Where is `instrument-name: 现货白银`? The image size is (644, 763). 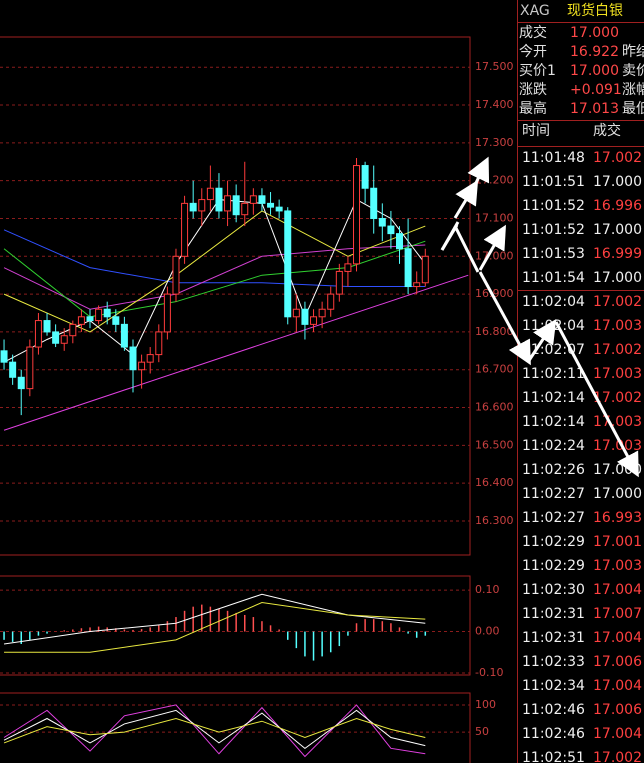
instrument-name: 现货白银 is located at coordinates (595, 10).